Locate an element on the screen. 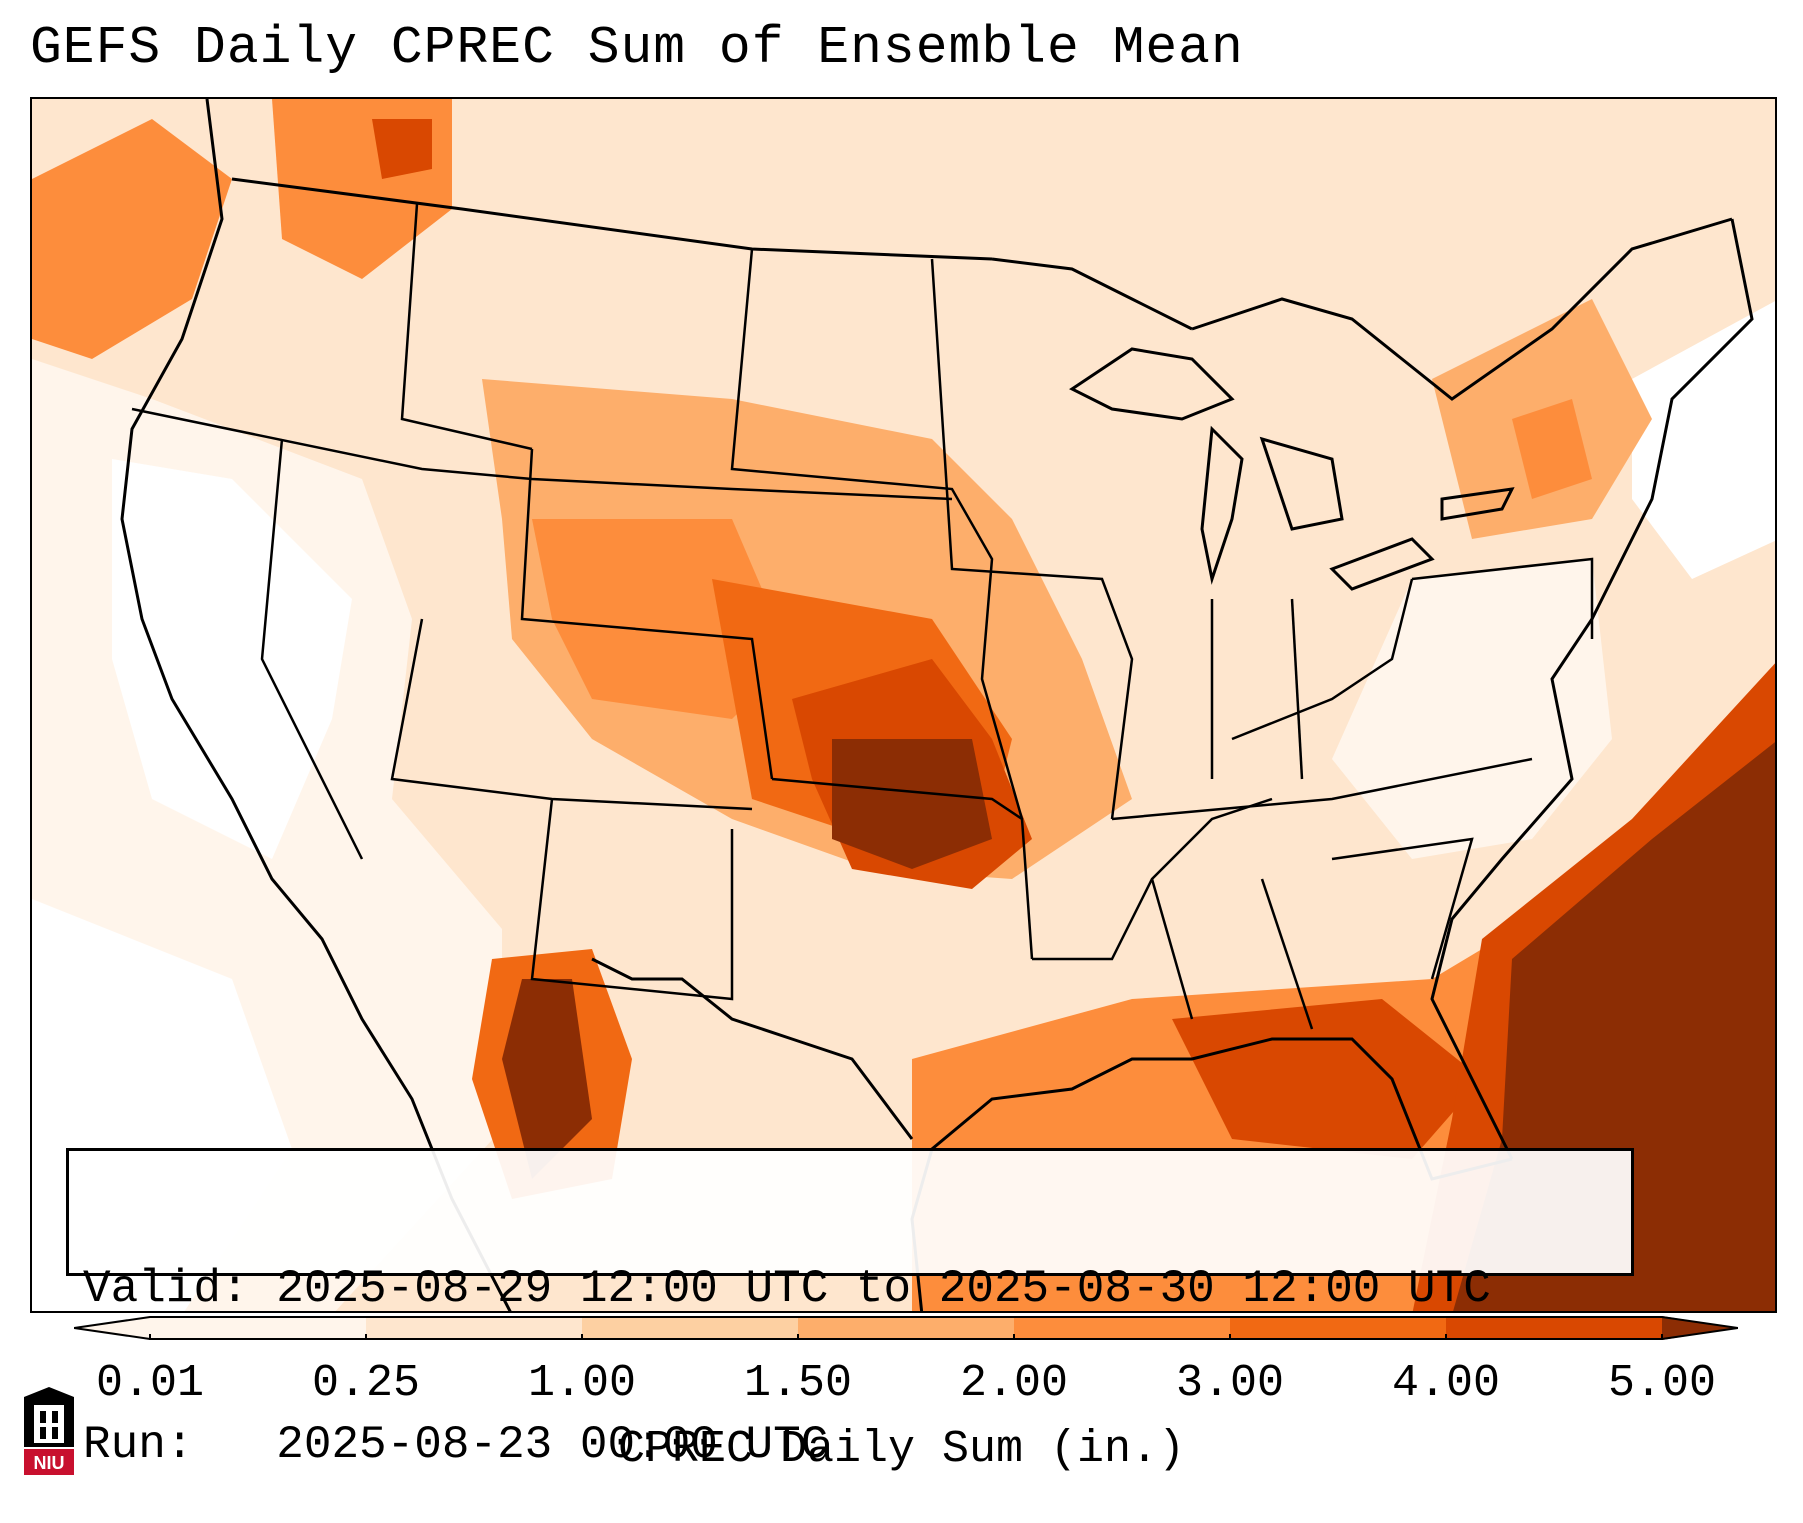  precip-colorado is located at coordinates (662, 619).